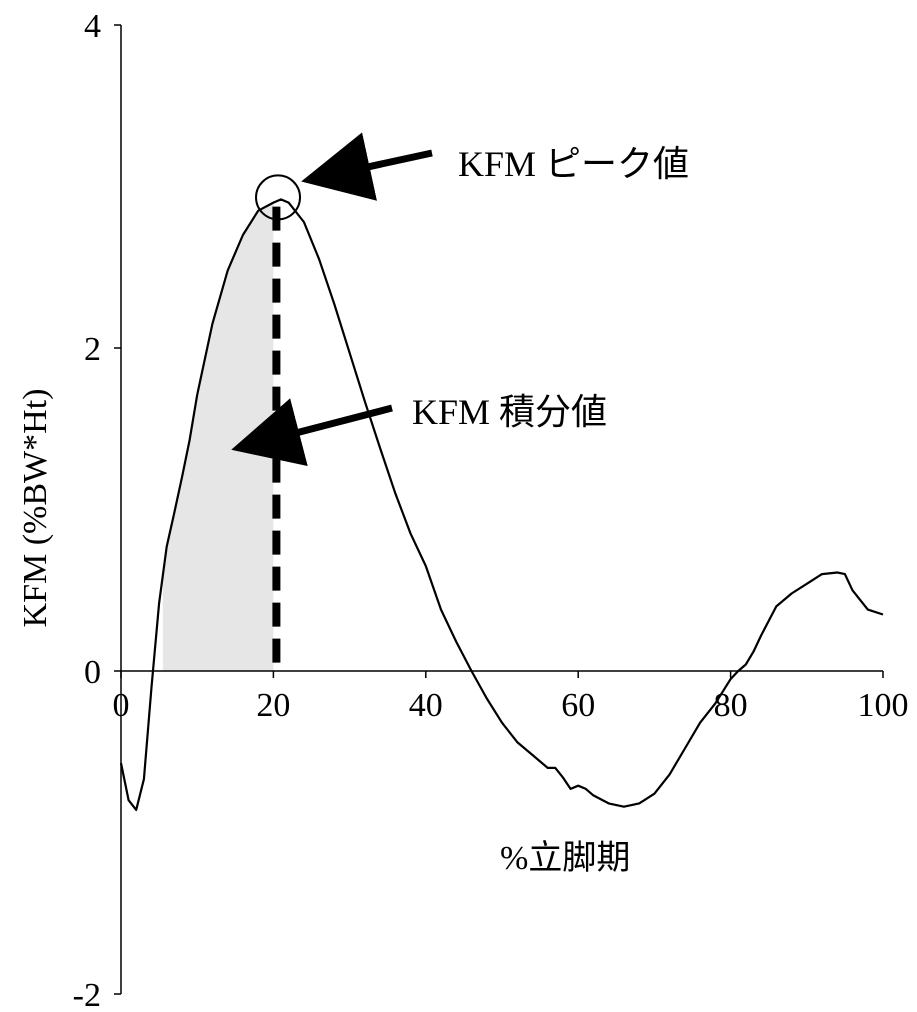  Describe the element at coordinates (92, 349) in the screenshot. I see `y-tick-label: 2` at that location.